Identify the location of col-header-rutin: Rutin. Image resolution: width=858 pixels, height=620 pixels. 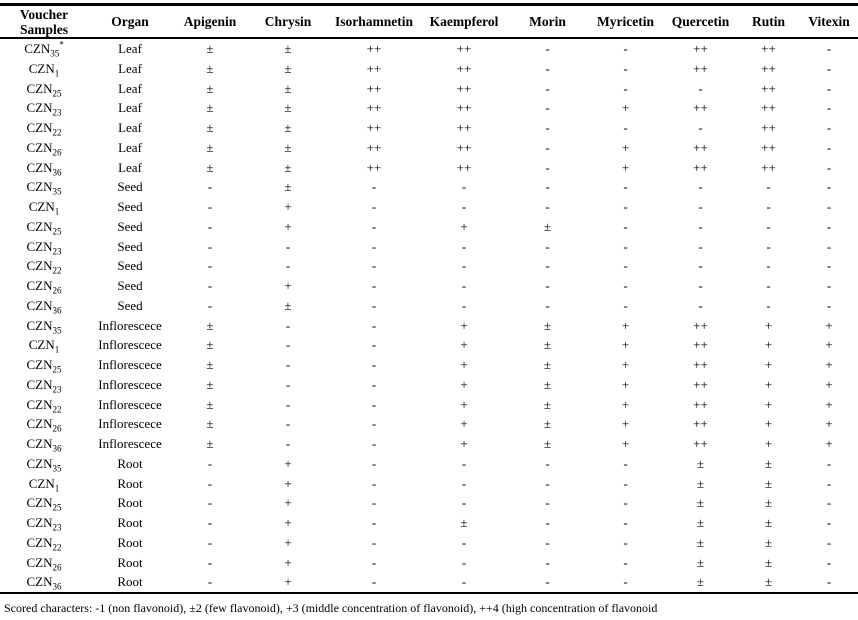
(768, 21).